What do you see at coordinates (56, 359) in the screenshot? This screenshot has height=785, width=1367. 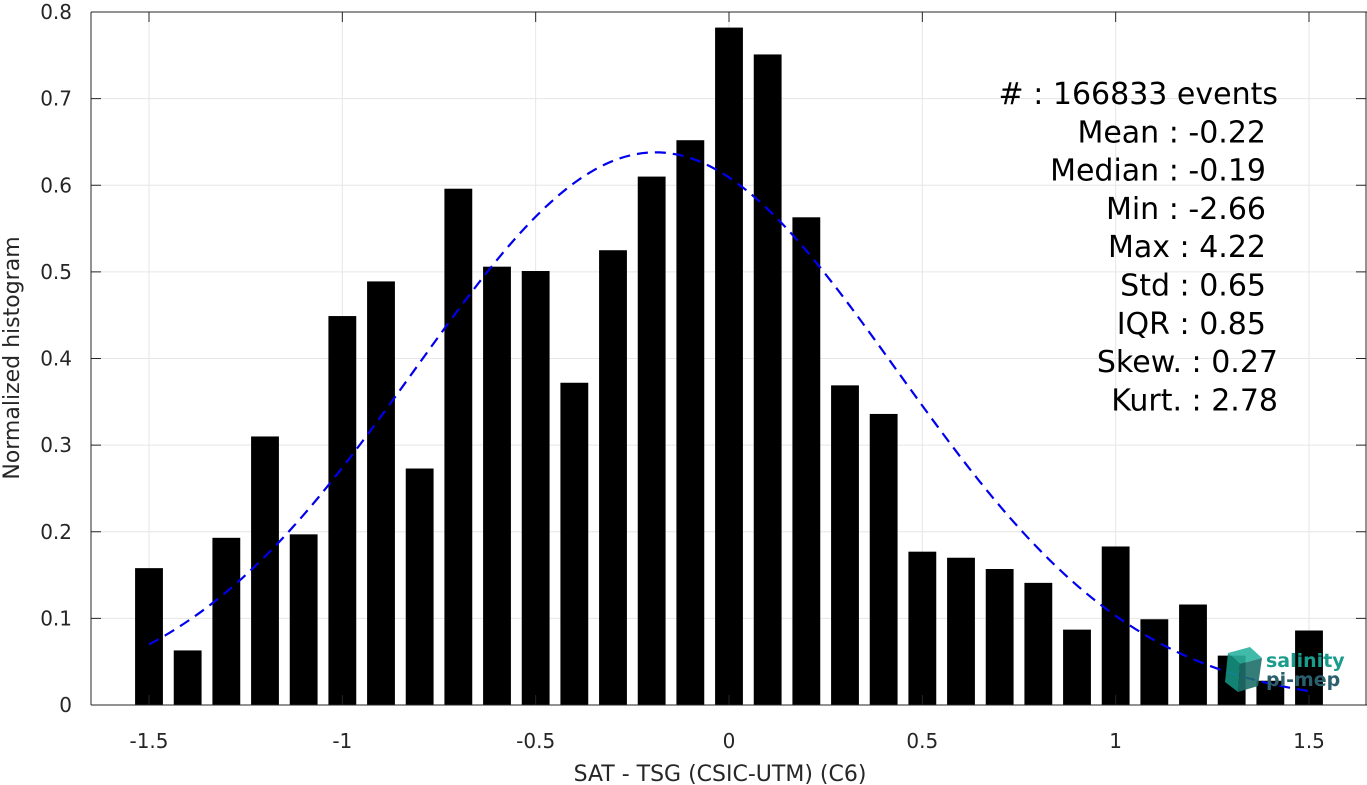 I see `y-tick-label: 0.4` at bounding box center [56, 359].